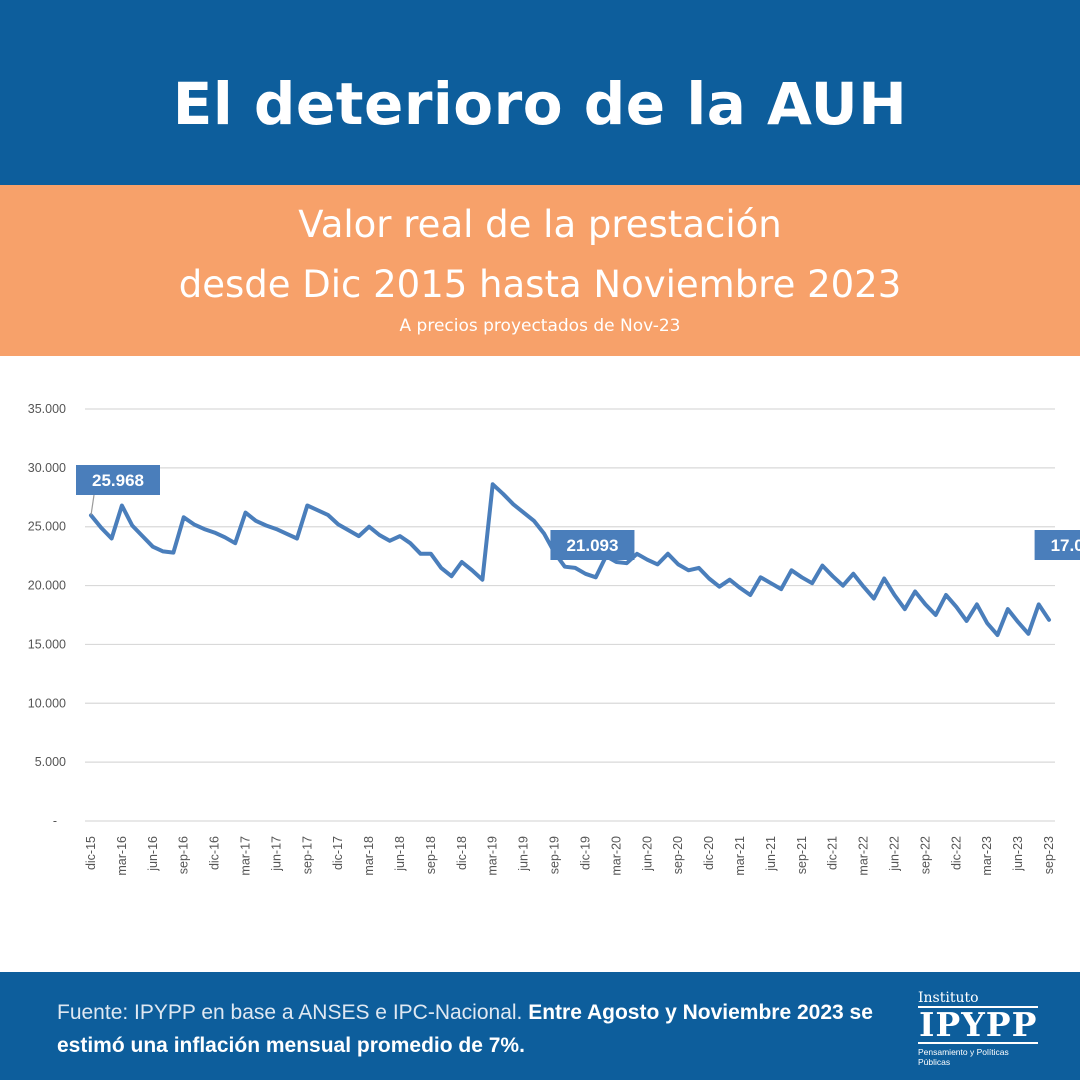 This screenshot has height=1080, width=1080. I want to click on page-title: El deterioro de la AUH, so click(540, 104).